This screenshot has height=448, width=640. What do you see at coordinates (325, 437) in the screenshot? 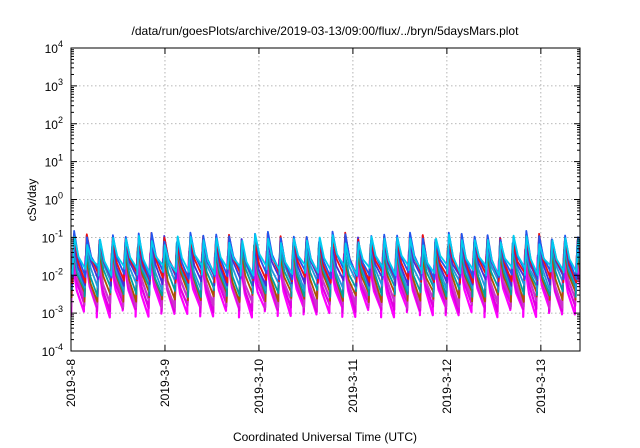
I see `x-axis-label: Coordinated Universal Time (UTC)` at bounding box center [325, 437].